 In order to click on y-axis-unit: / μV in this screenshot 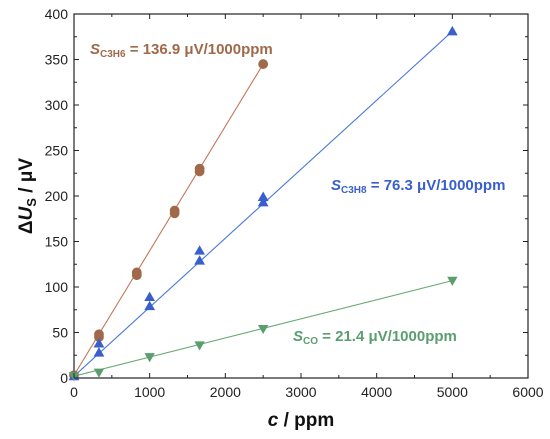, I will do `click(26, 178)`.